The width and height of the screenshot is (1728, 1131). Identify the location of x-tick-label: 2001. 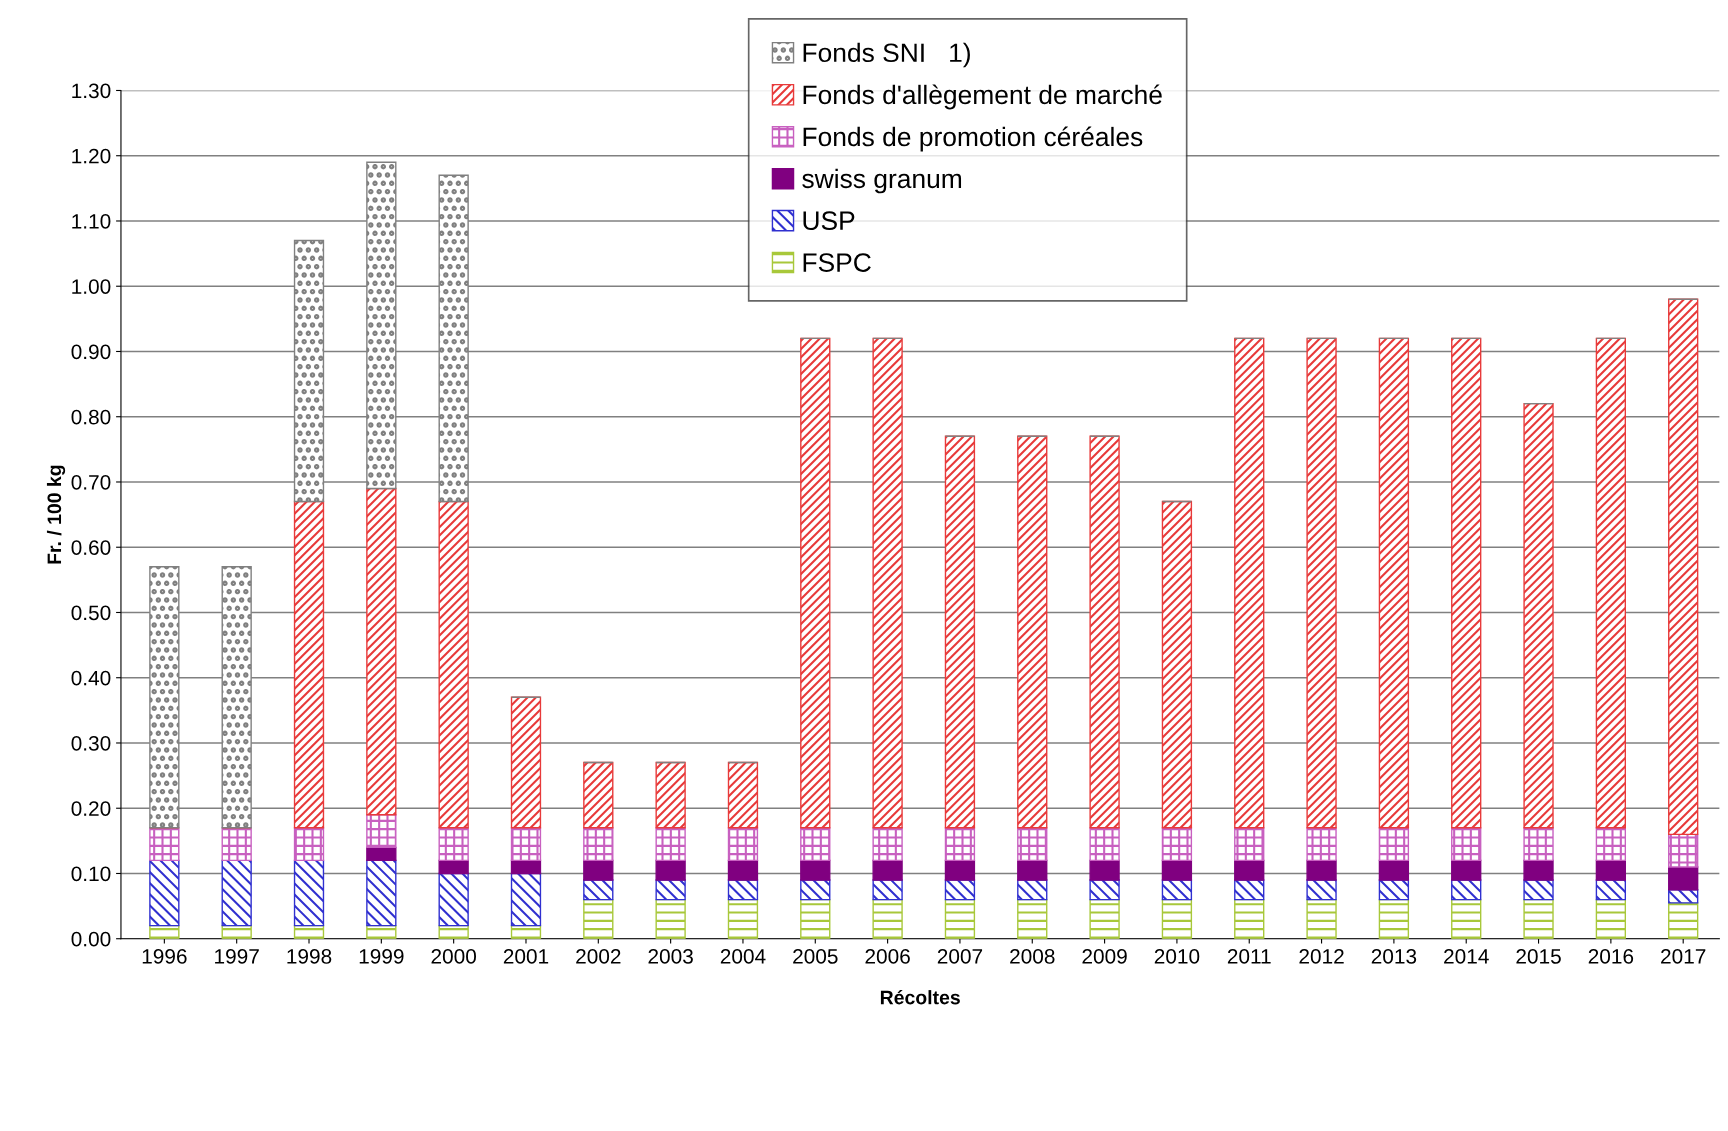
(526, 956).